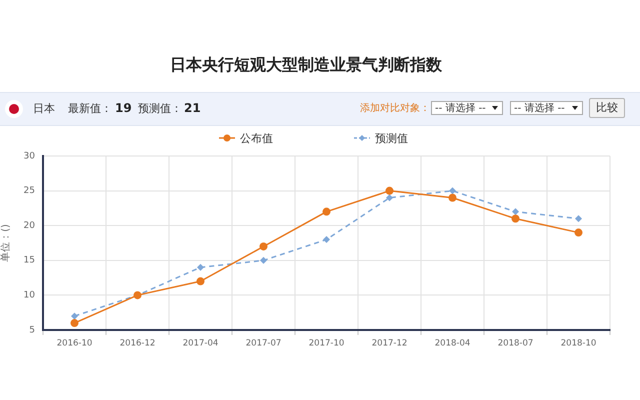  Describe the element at coordinates (30, 295) in the screenshot. I see `y-tick-label: 10` at that location.